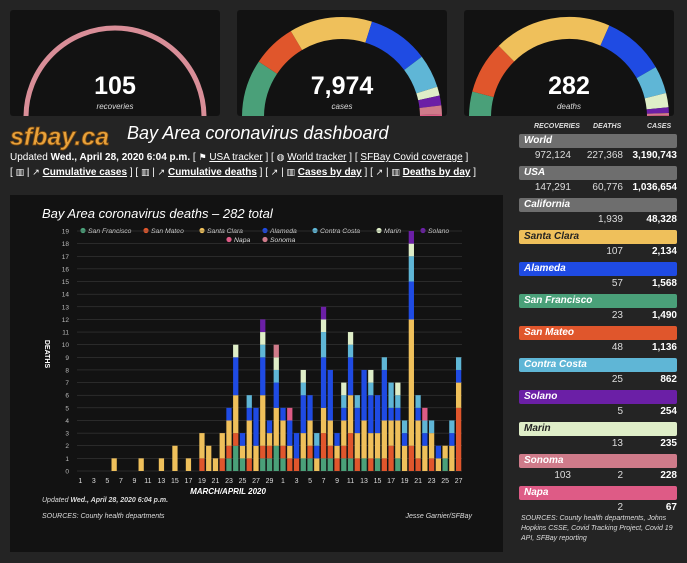 The image size is (687, 563). What do you see at coordinates (659, 126) in the screenshot?
I see `header-cases: CASES` at bounding box center [659, 126].